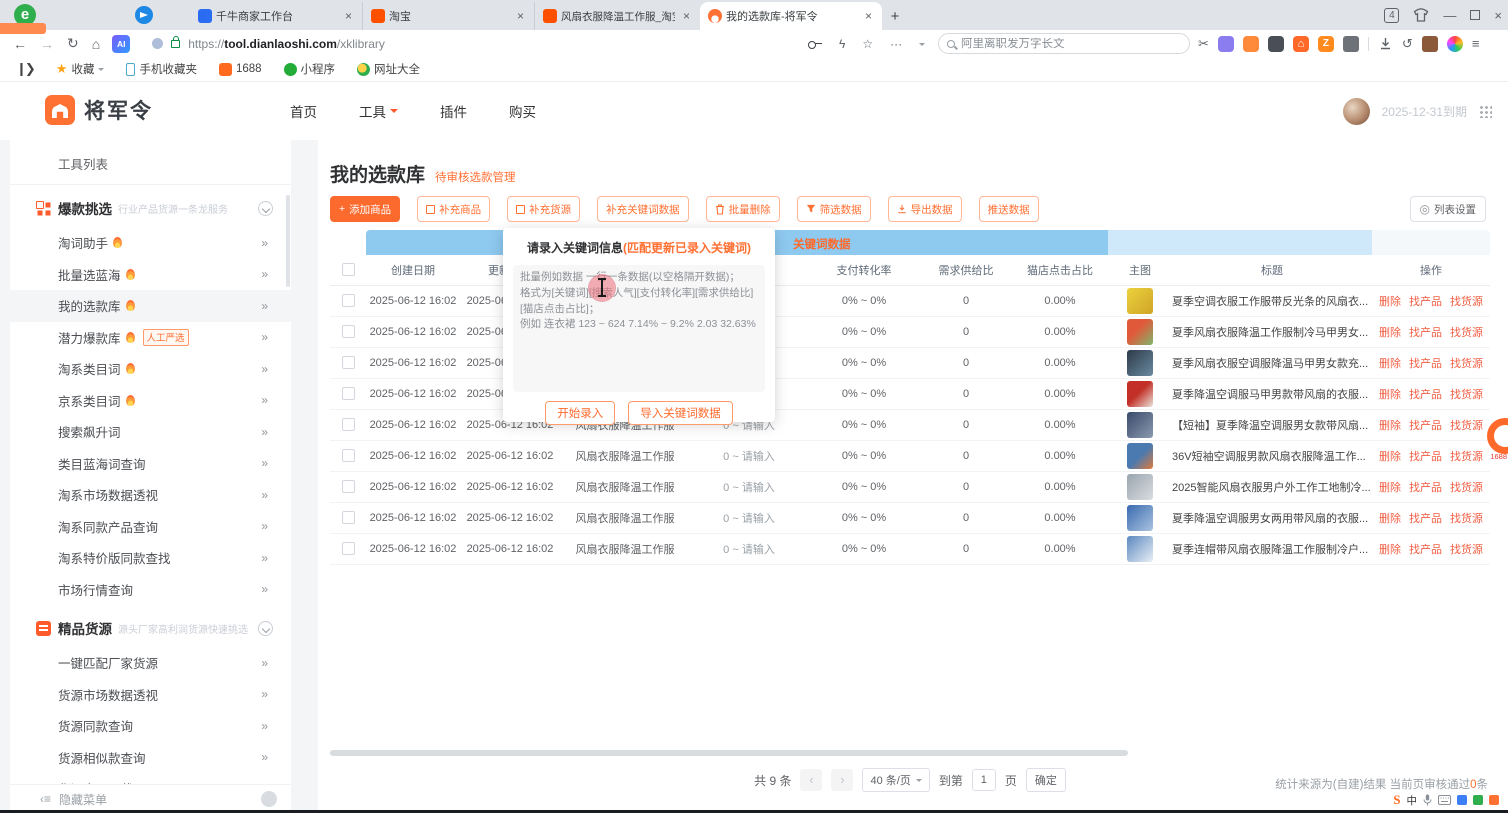 The height and width of the screenshot is (813, 1508). I want to click on ime-tool-orange-icon, so click(1494, 800).